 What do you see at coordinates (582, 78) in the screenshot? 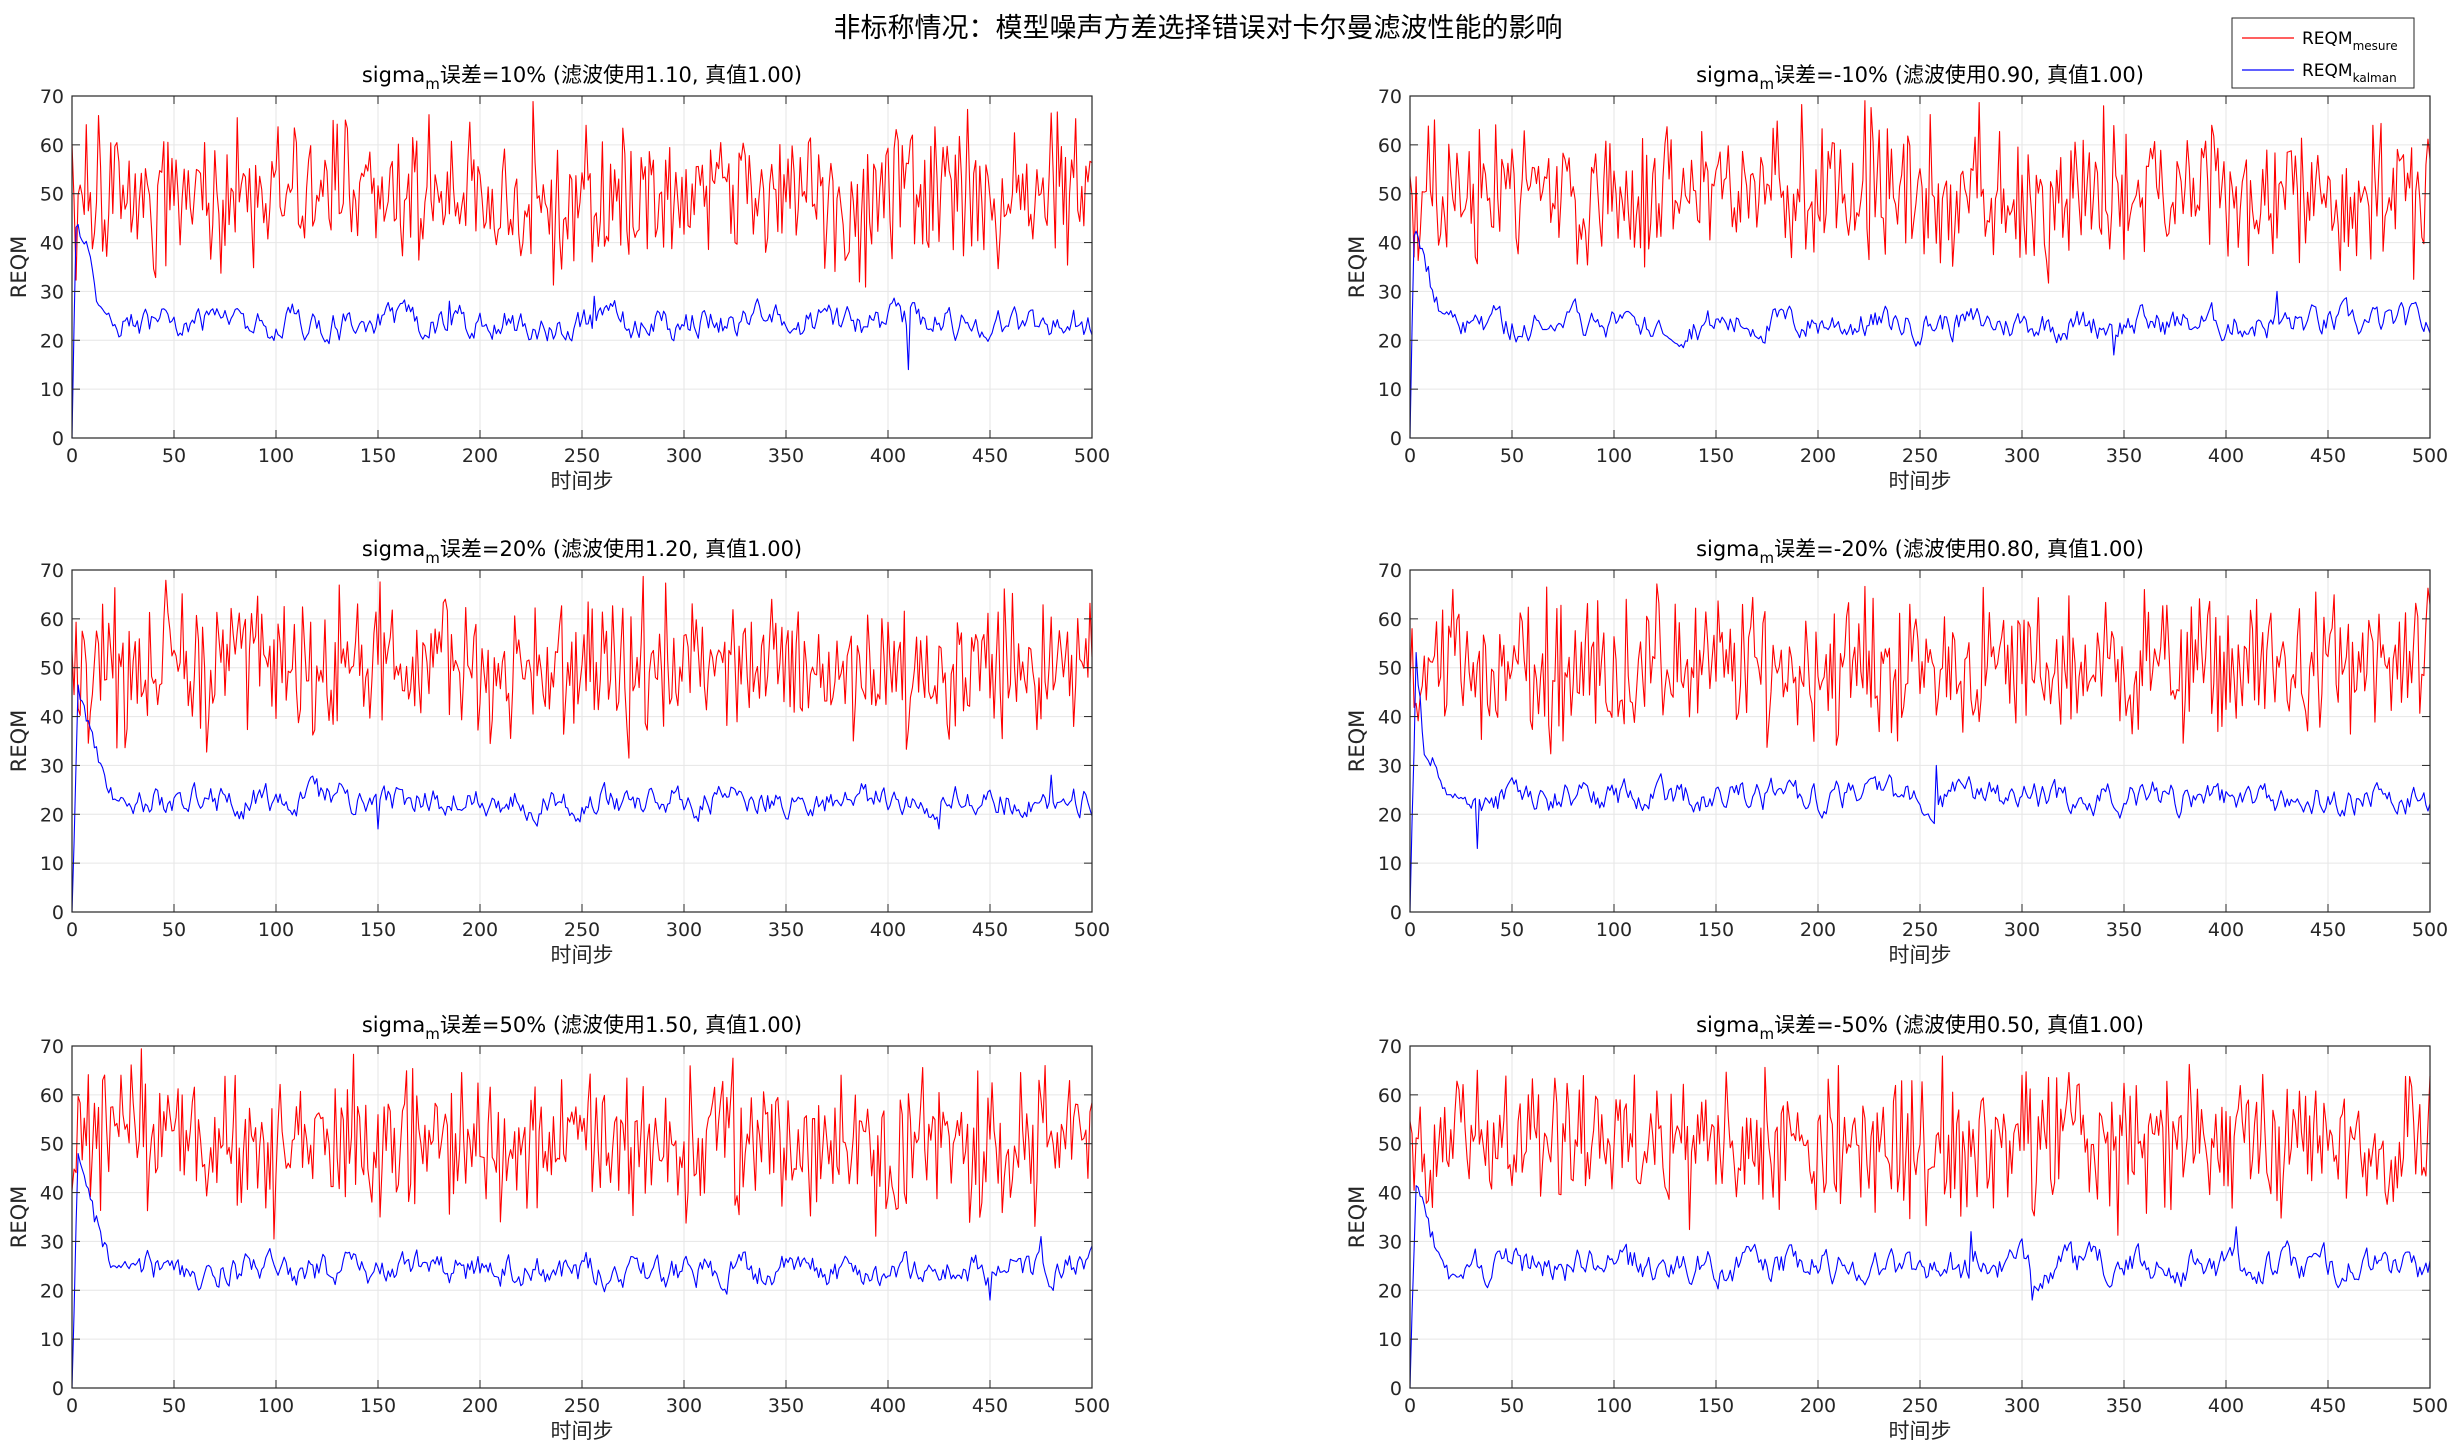
I see `subplot-title: sigmam误差=10% (滤波使用1.10, 真值1.00)` at bounding box center [582, 78].